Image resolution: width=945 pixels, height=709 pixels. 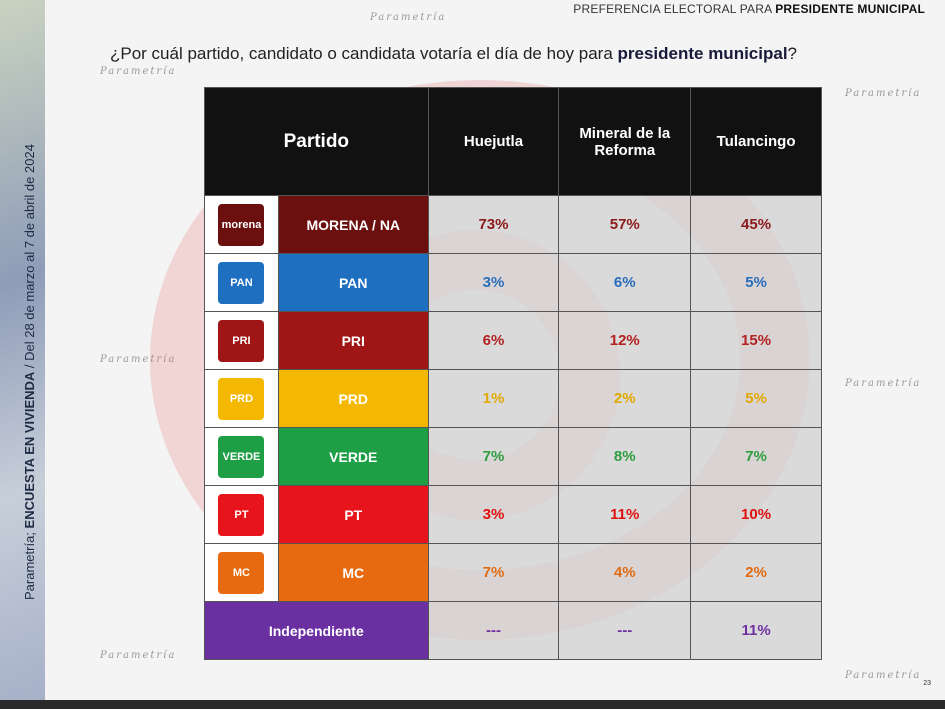 I want to click on table-row: PAN PAN 3% 6% 5%, so click(x=513, y=282).